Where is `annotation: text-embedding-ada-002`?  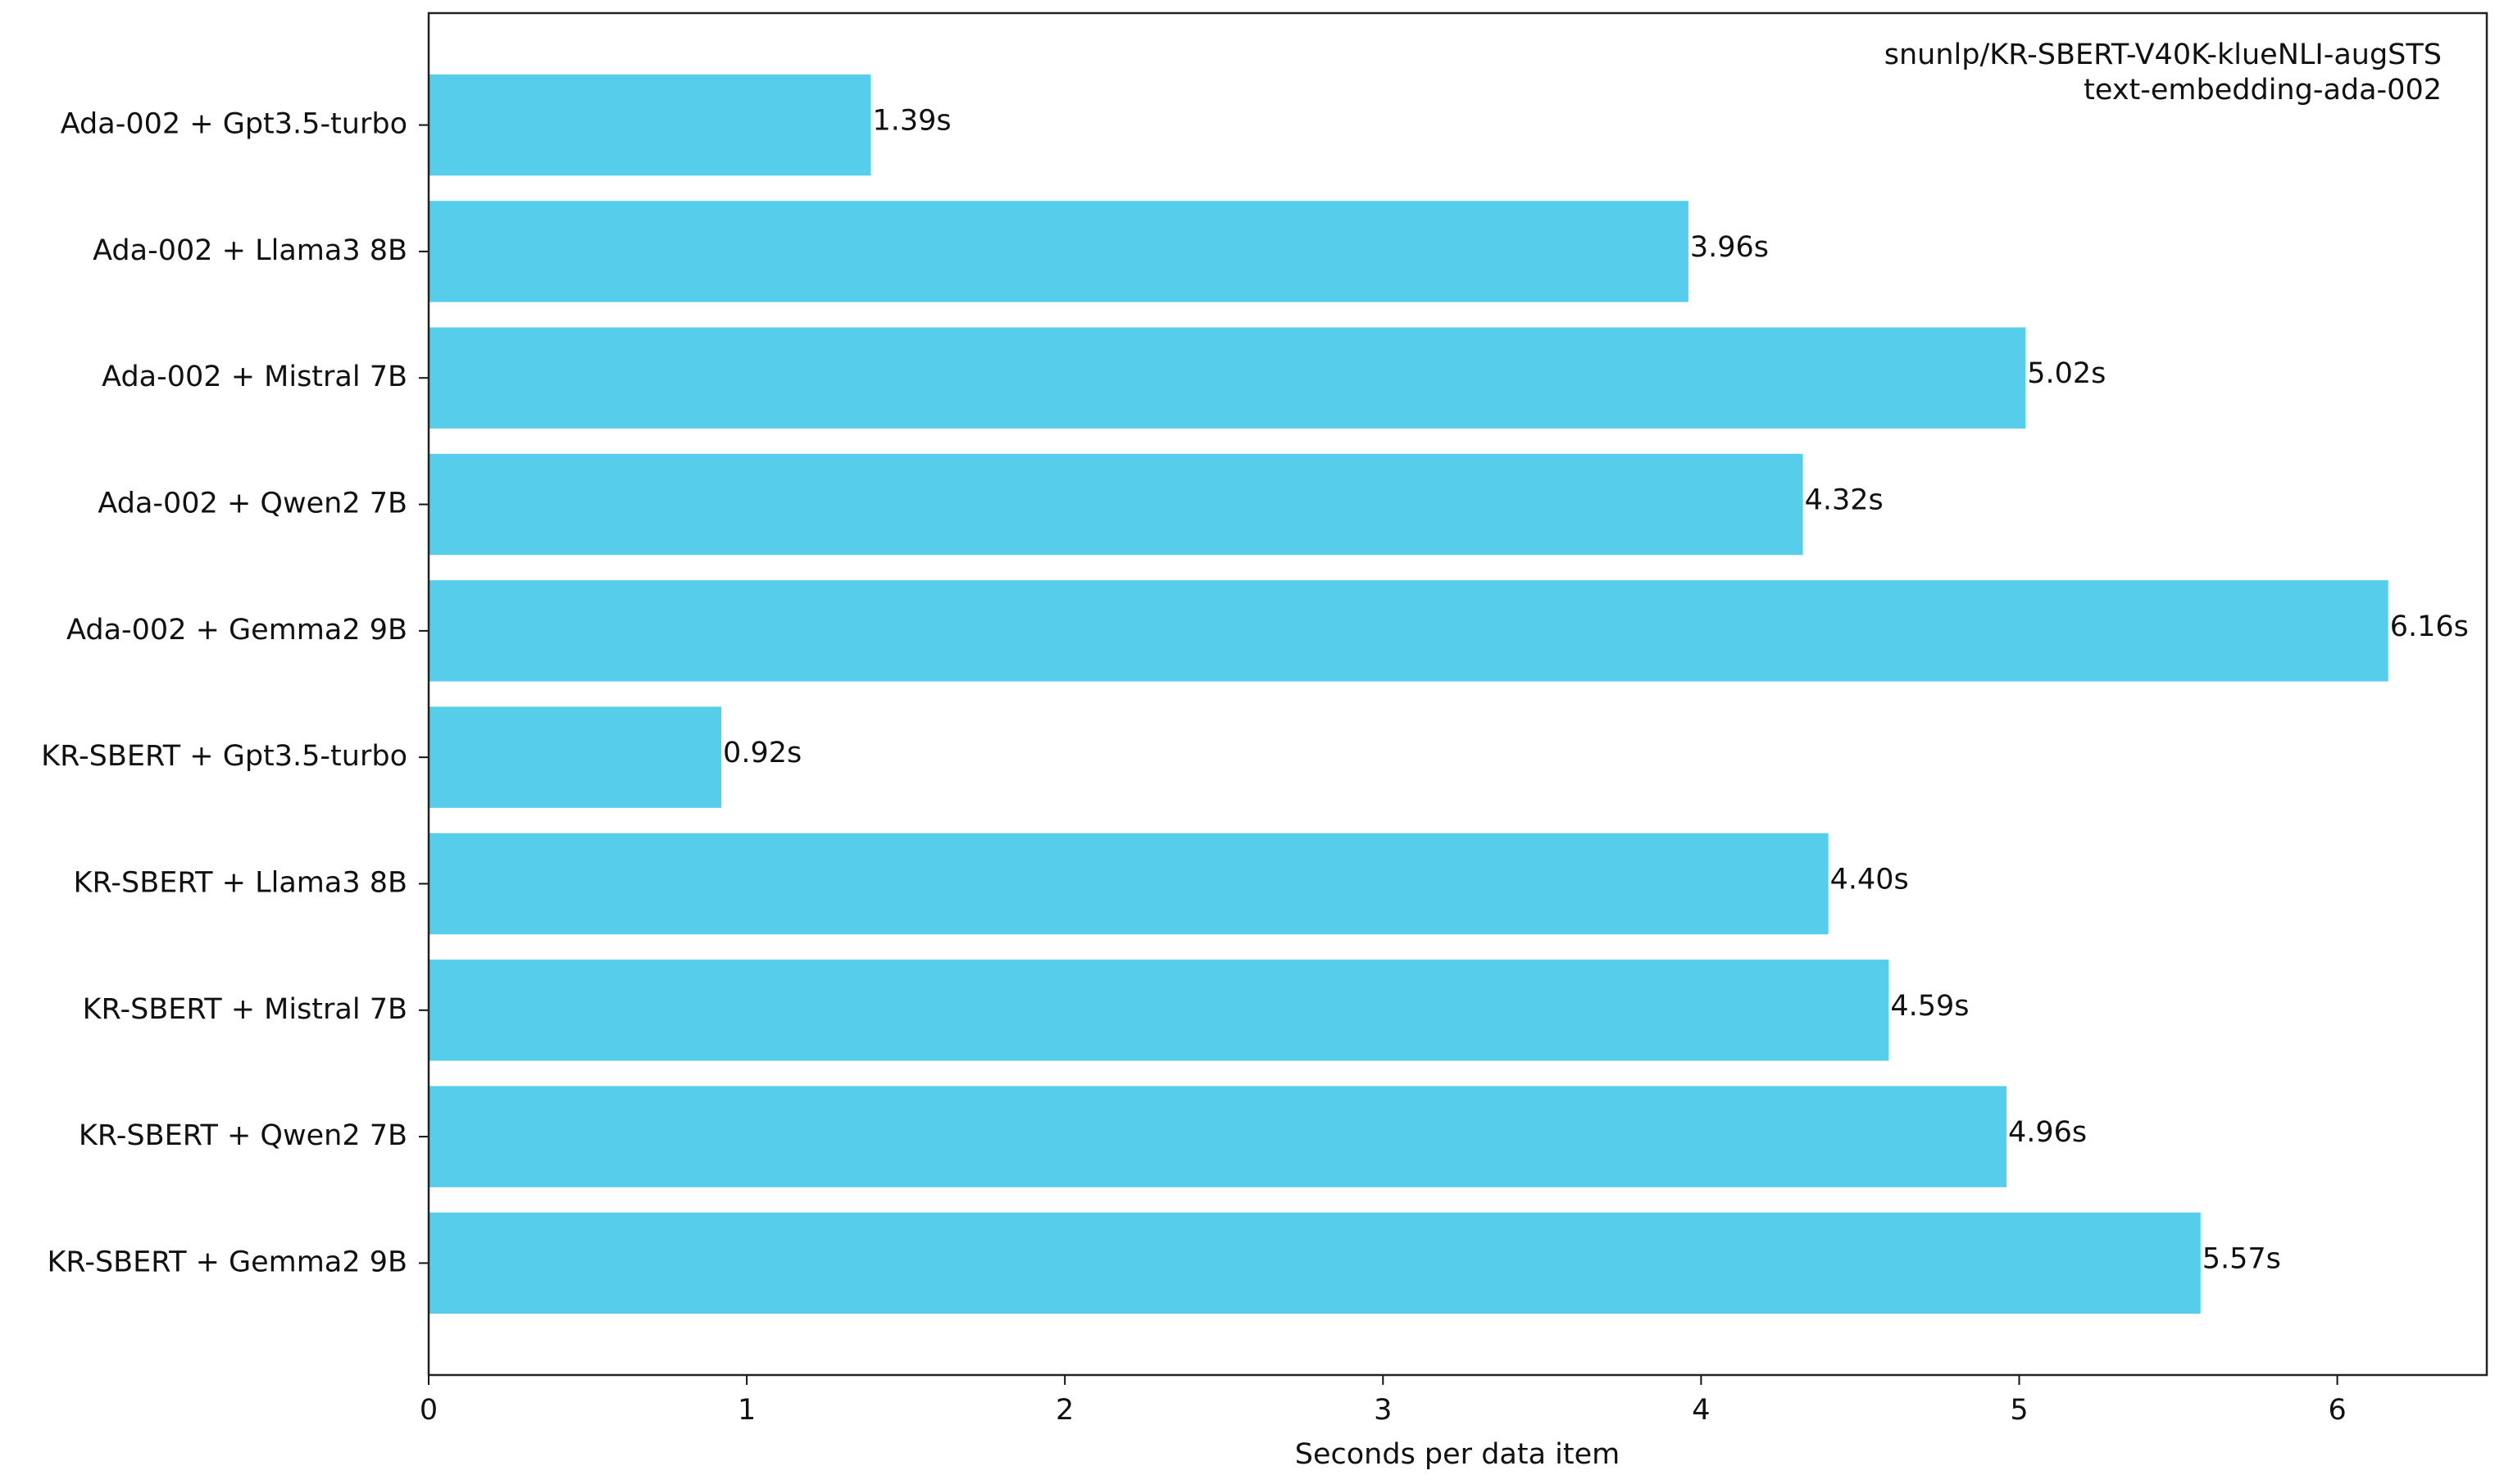
annotation: text-embedding-ada-002 is located at coordinates (2263, 90).